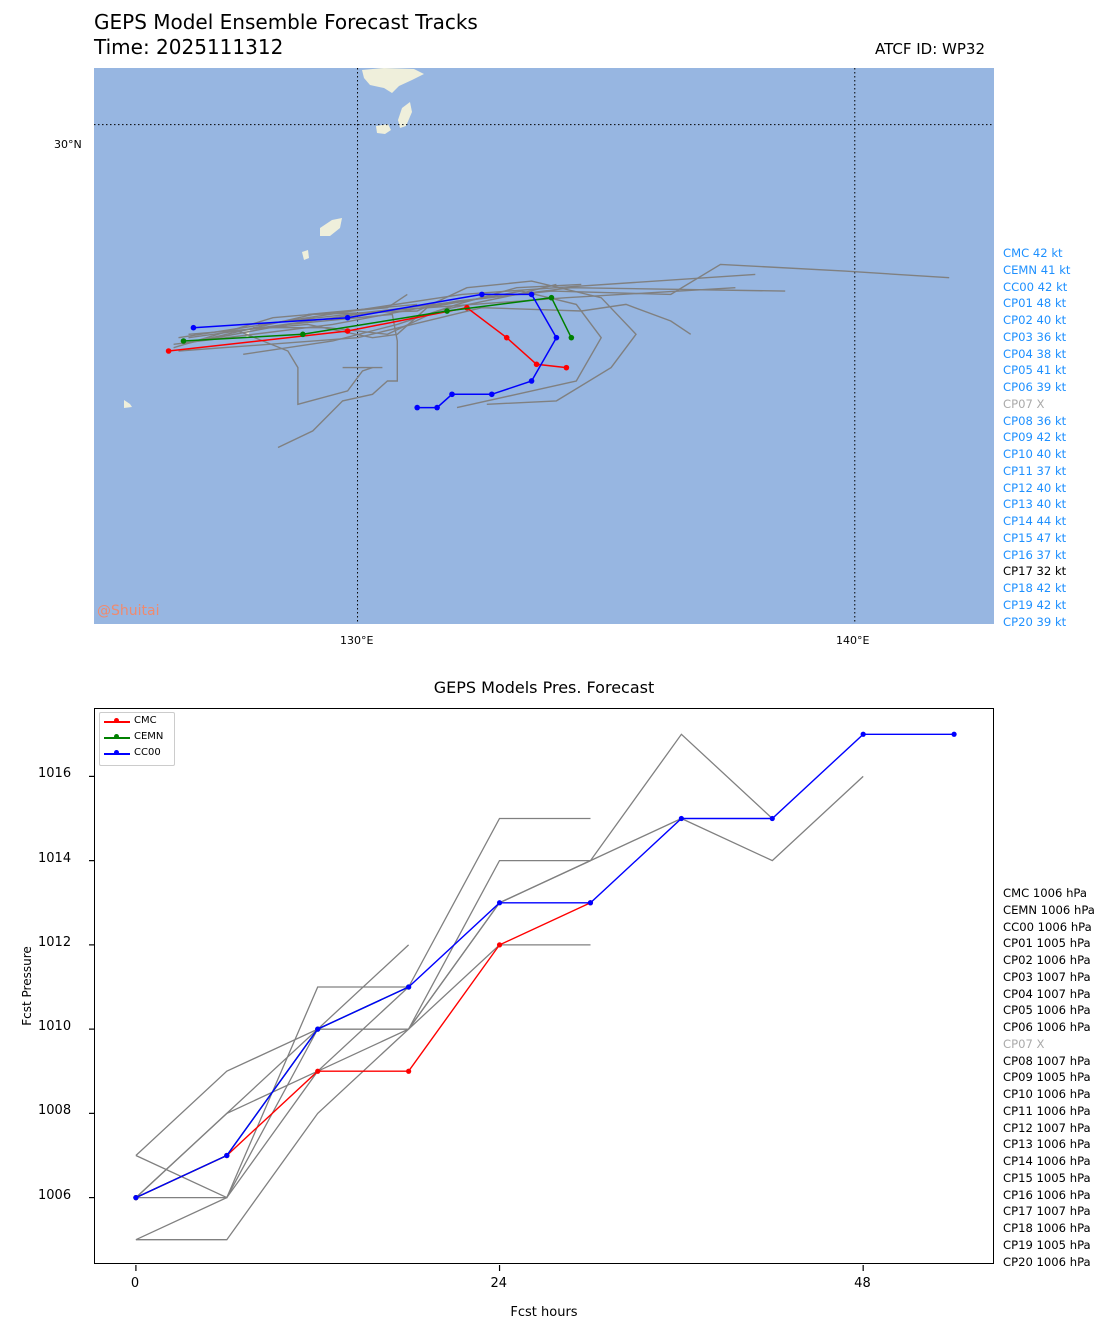 This screenshot has width=1116, height=1335. I want to click on pressure-legend-entry: CP19 1005 hPa, so click(1047, 1244).